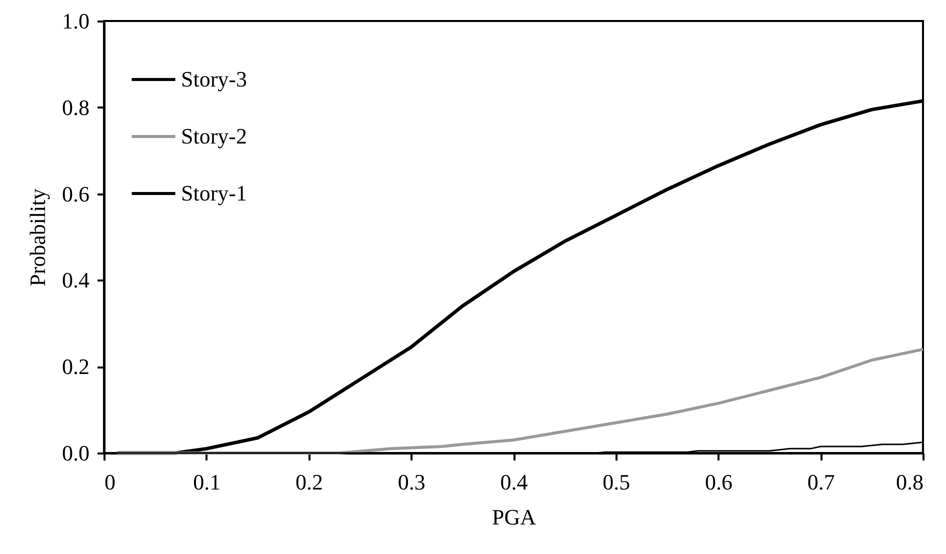 The height and width of the screenshot is (554, 946). Describe the element at coordinates (616, 482) in the screenshot. I see `x-tick-label: 0.5` at that location.